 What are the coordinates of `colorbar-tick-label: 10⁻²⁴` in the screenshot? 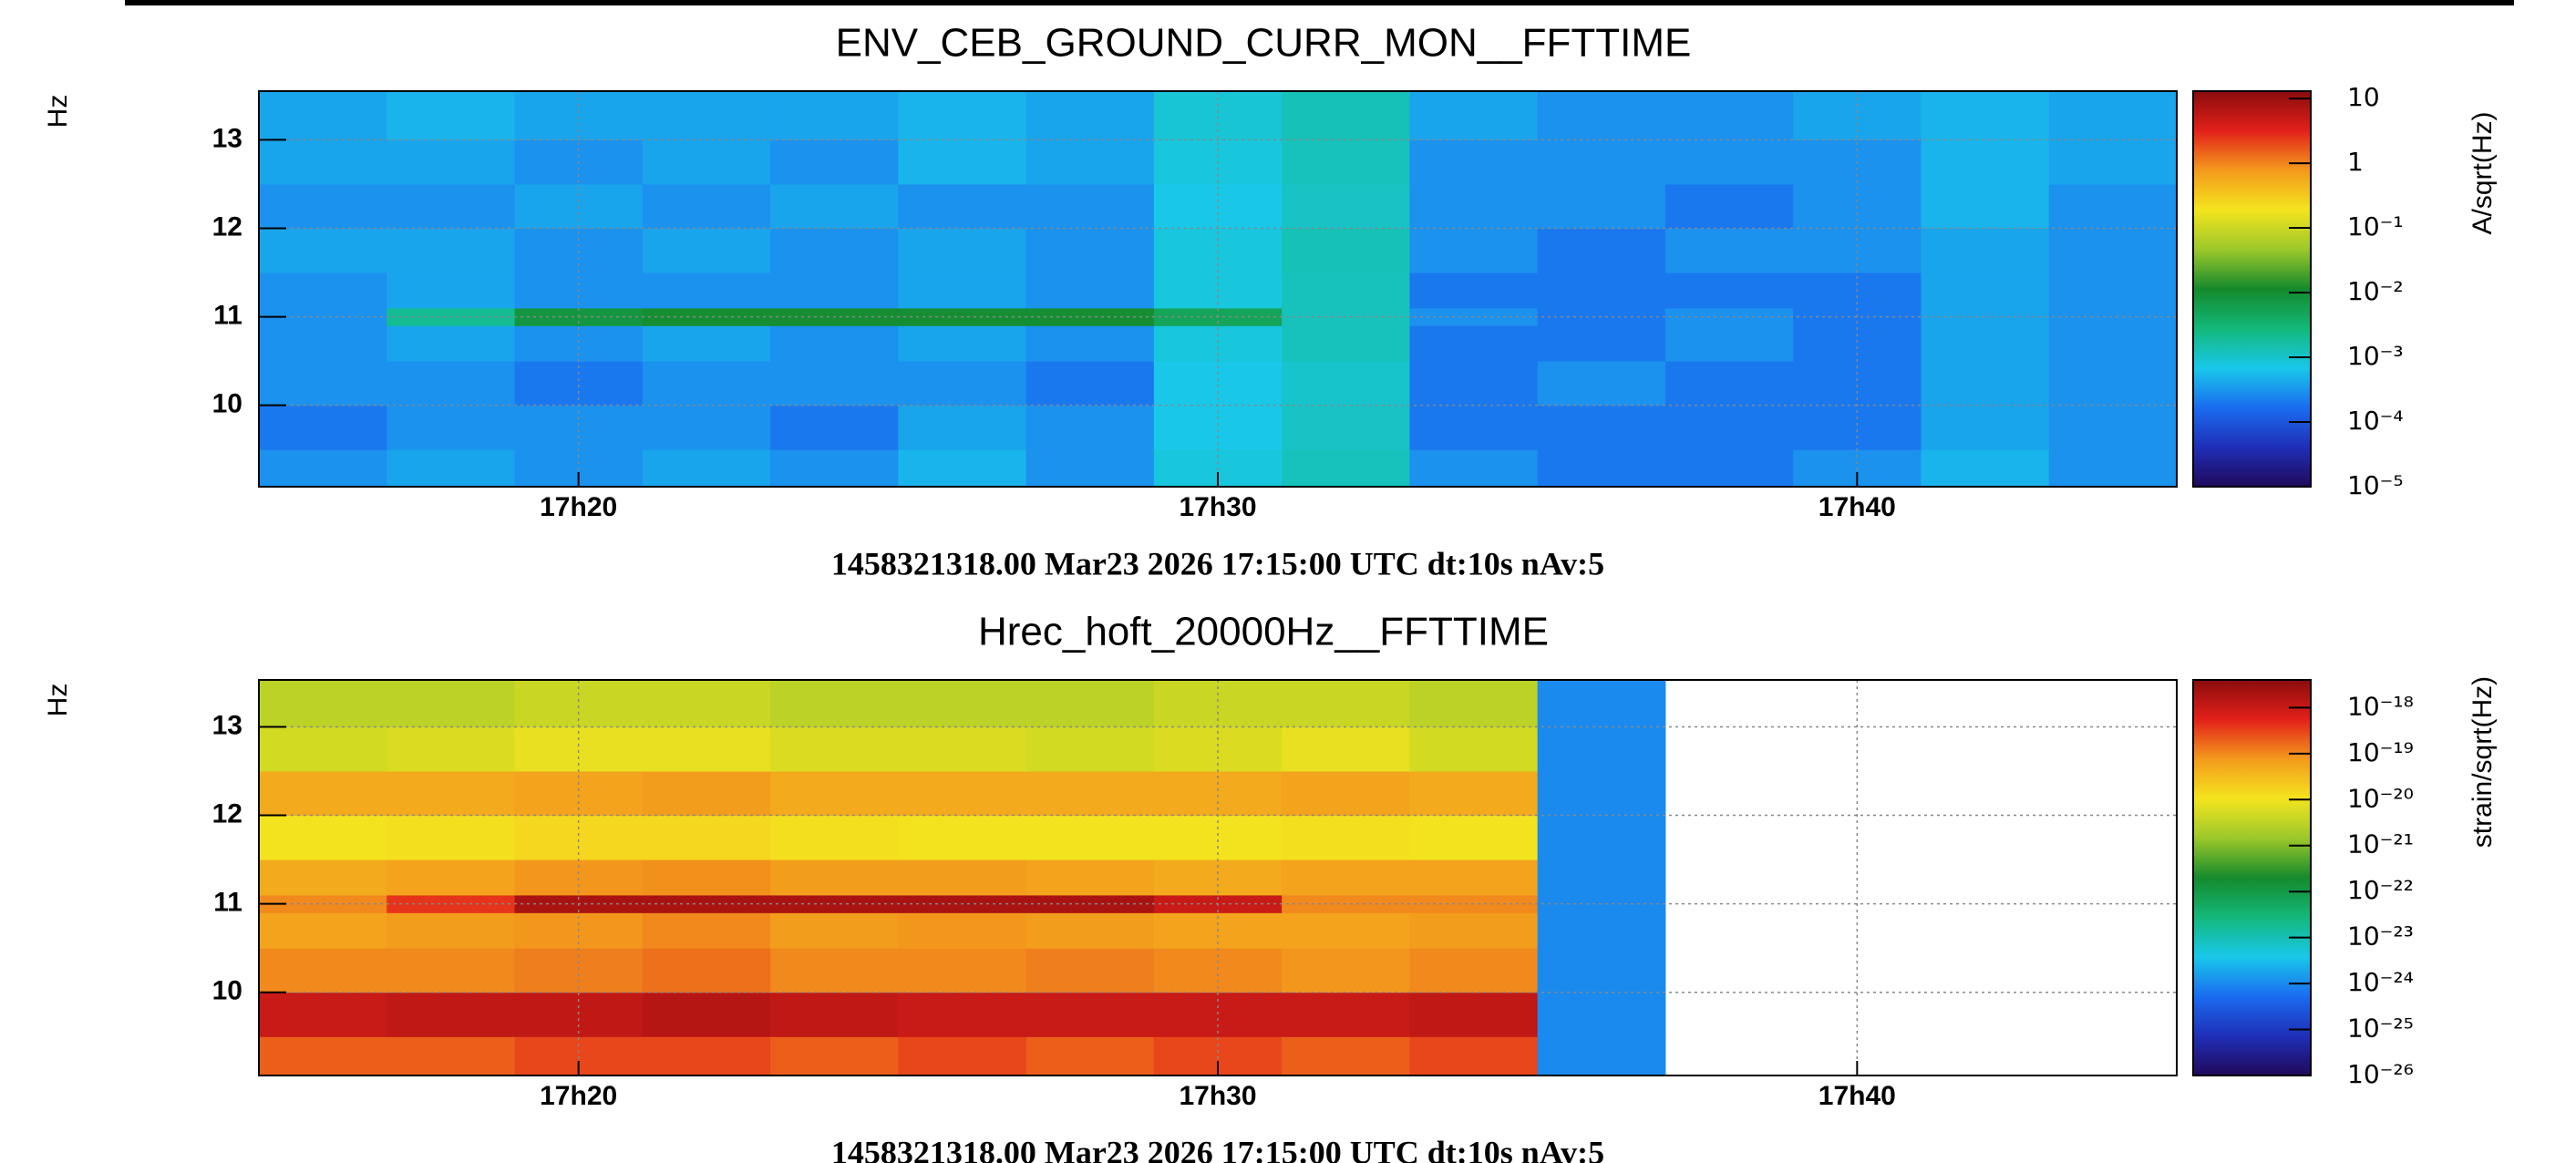 It's located at (2380, 982).